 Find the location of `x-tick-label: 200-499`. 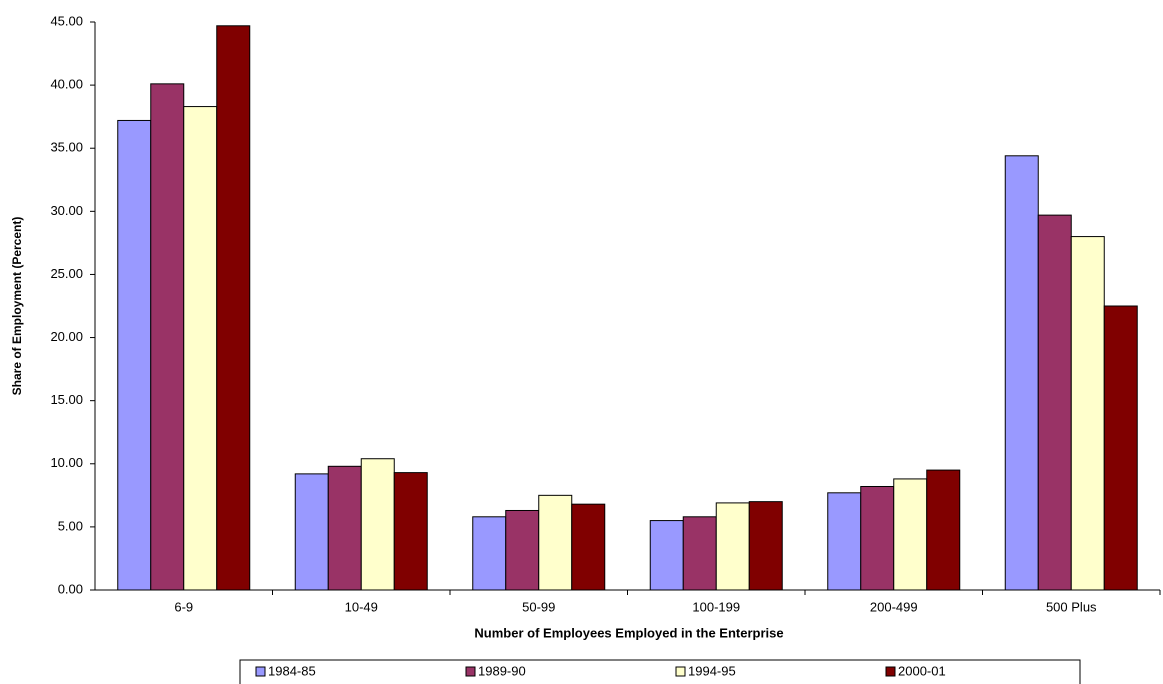

x-tick-label: 200-499 is located at coordinates (894, 606).